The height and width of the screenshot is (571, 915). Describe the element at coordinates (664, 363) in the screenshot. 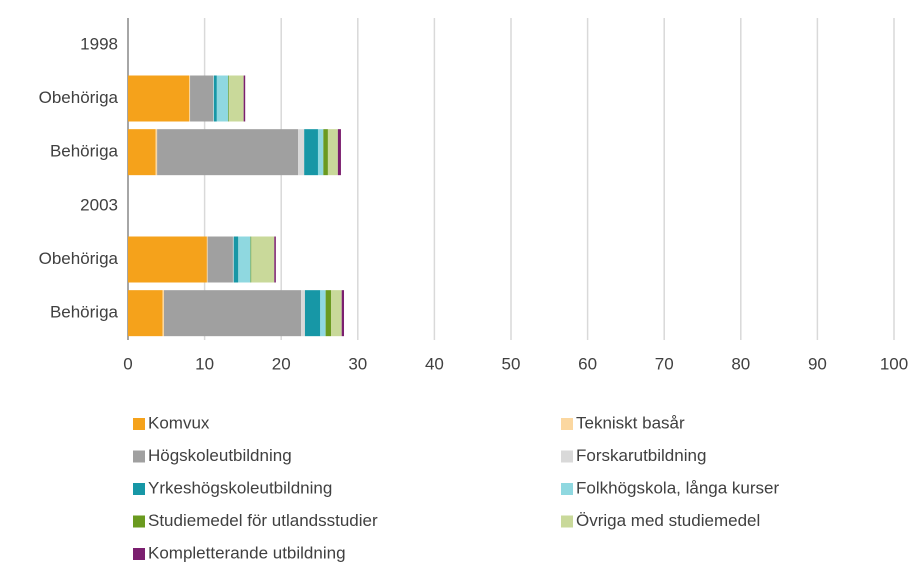

I see `x-tick-label: 70` at that location.